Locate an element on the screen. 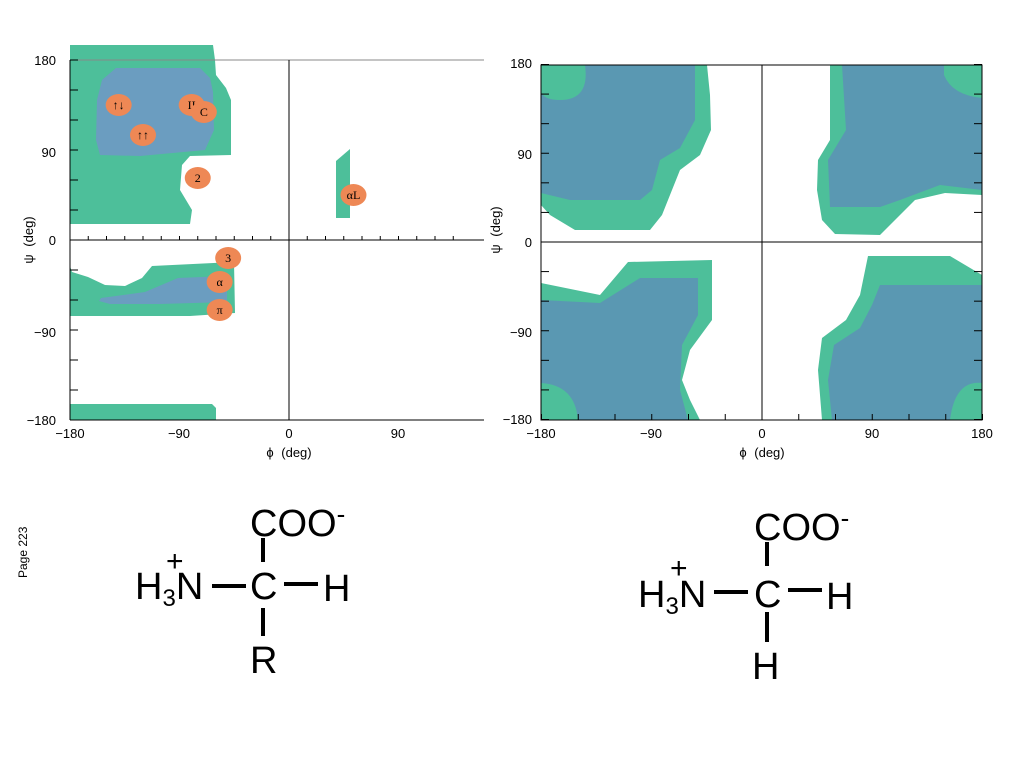 The image size is (1024, 768). marker-label: ↑↑ is located at coordinates (143, 135).